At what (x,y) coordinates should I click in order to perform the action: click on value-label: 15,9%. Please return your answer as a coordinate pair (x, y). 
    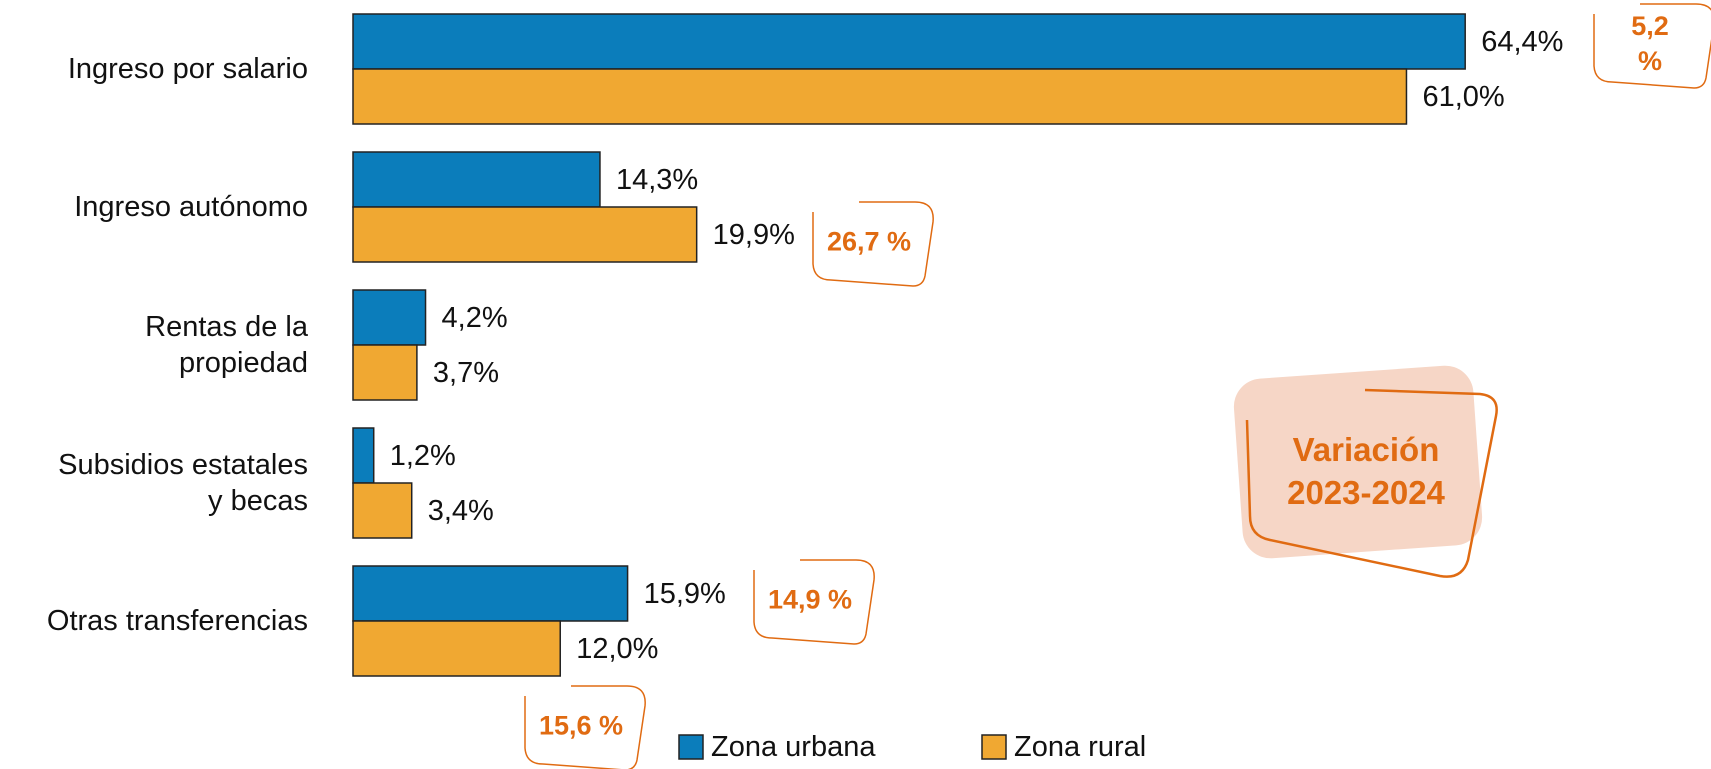
    Looking at the image, I should click on (684, 593).